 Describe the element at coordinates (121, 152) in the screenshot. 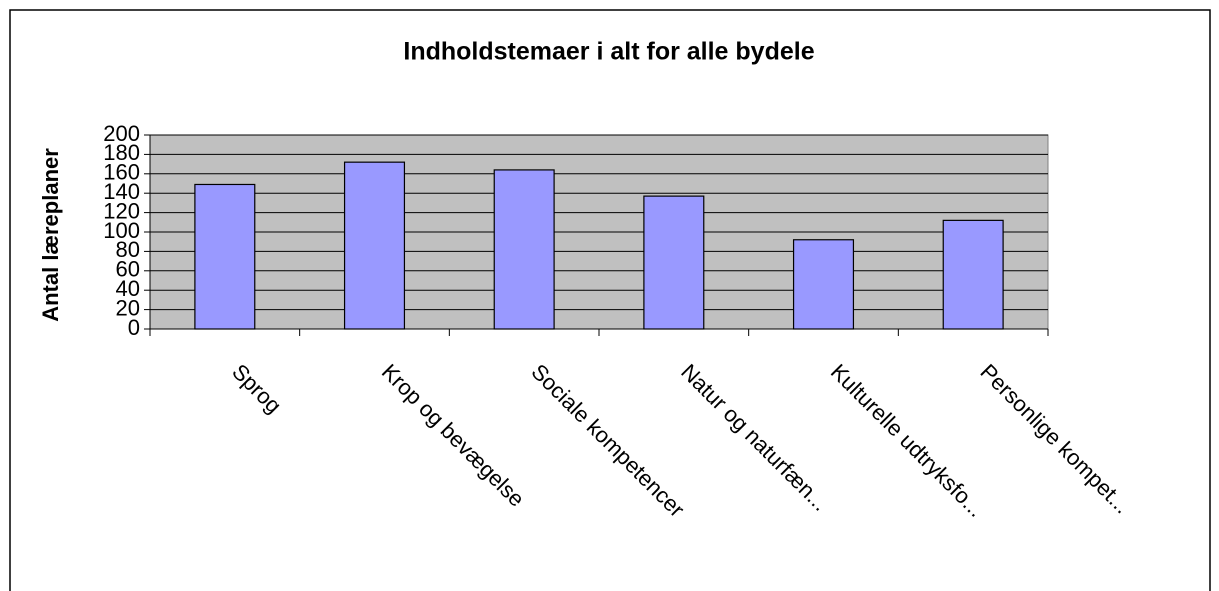

I see `y-tick-label: 180` at that location.